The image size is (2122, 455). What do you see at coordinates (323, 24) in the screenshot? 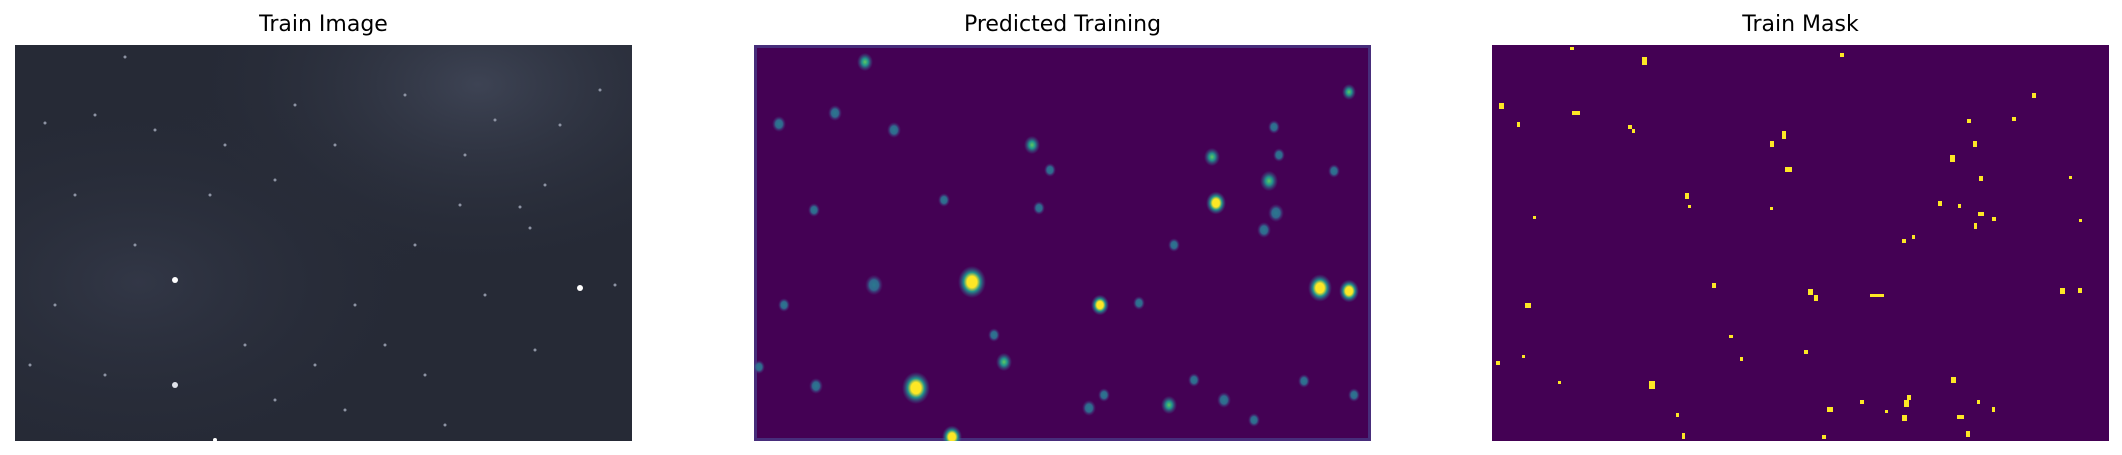
I see `panel-title-train-image: Train Image` at bounding box center [323, 24].